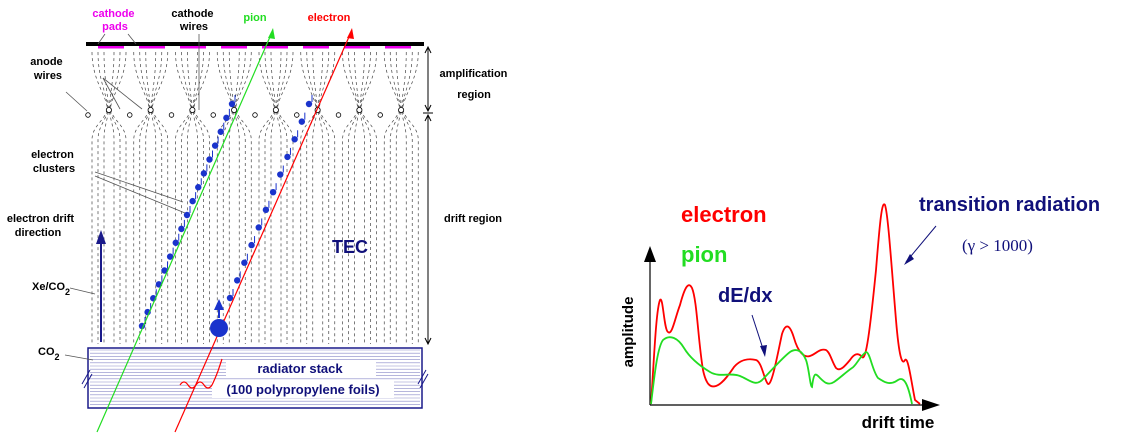 This screenshot has height=439, width=1148. Describe the element at coordinates (628, 332) in the screenshot. I see `y-axis-label: amplitude` at that location.